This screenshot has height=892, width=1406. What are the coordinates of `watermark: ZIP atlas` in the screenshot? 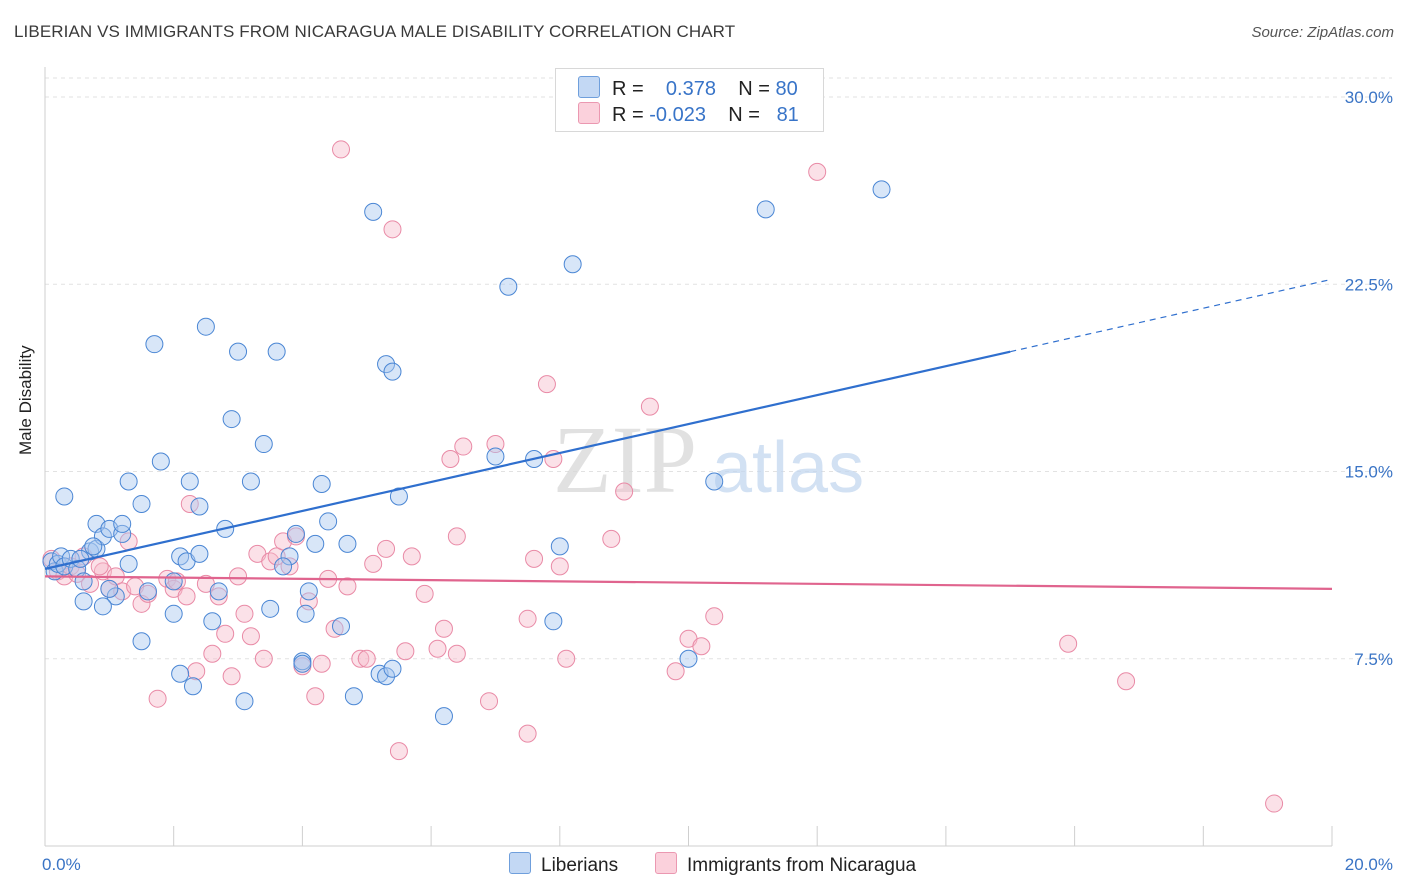 It's located at (708, 459).